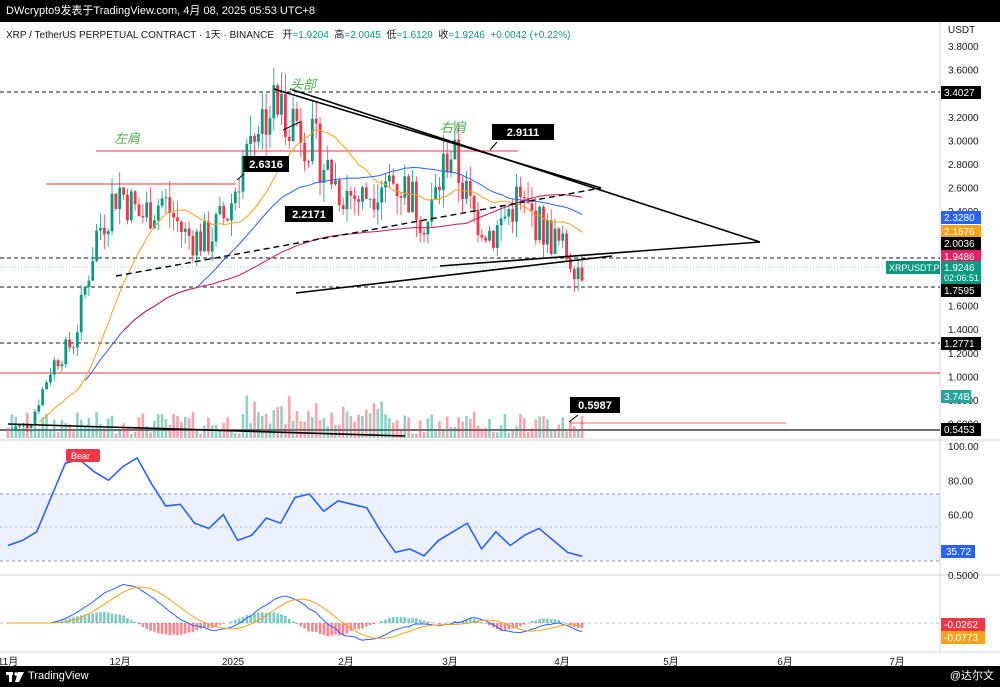 The height and width of the screenshot is (687, 1000). I want to click on tag-level-0.5453: 0.5453, so click(959, 430).